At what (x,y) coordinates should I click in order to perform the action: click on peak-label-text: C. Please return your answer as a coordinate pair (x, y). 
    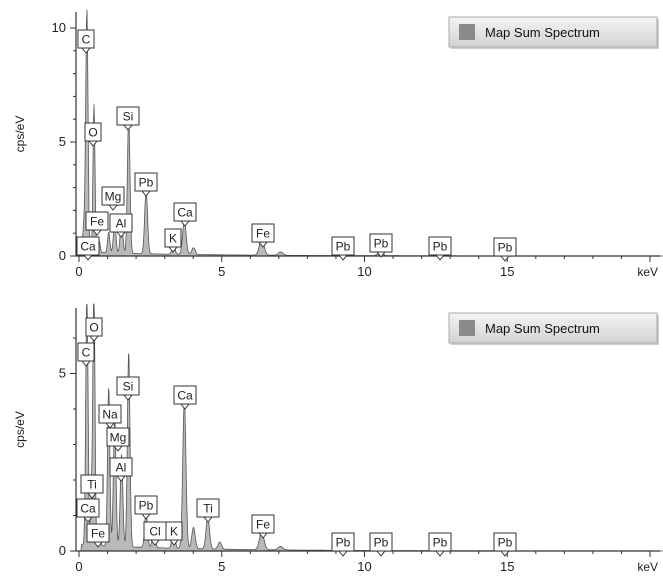
    Looking at the image, I should click on (86, 40).